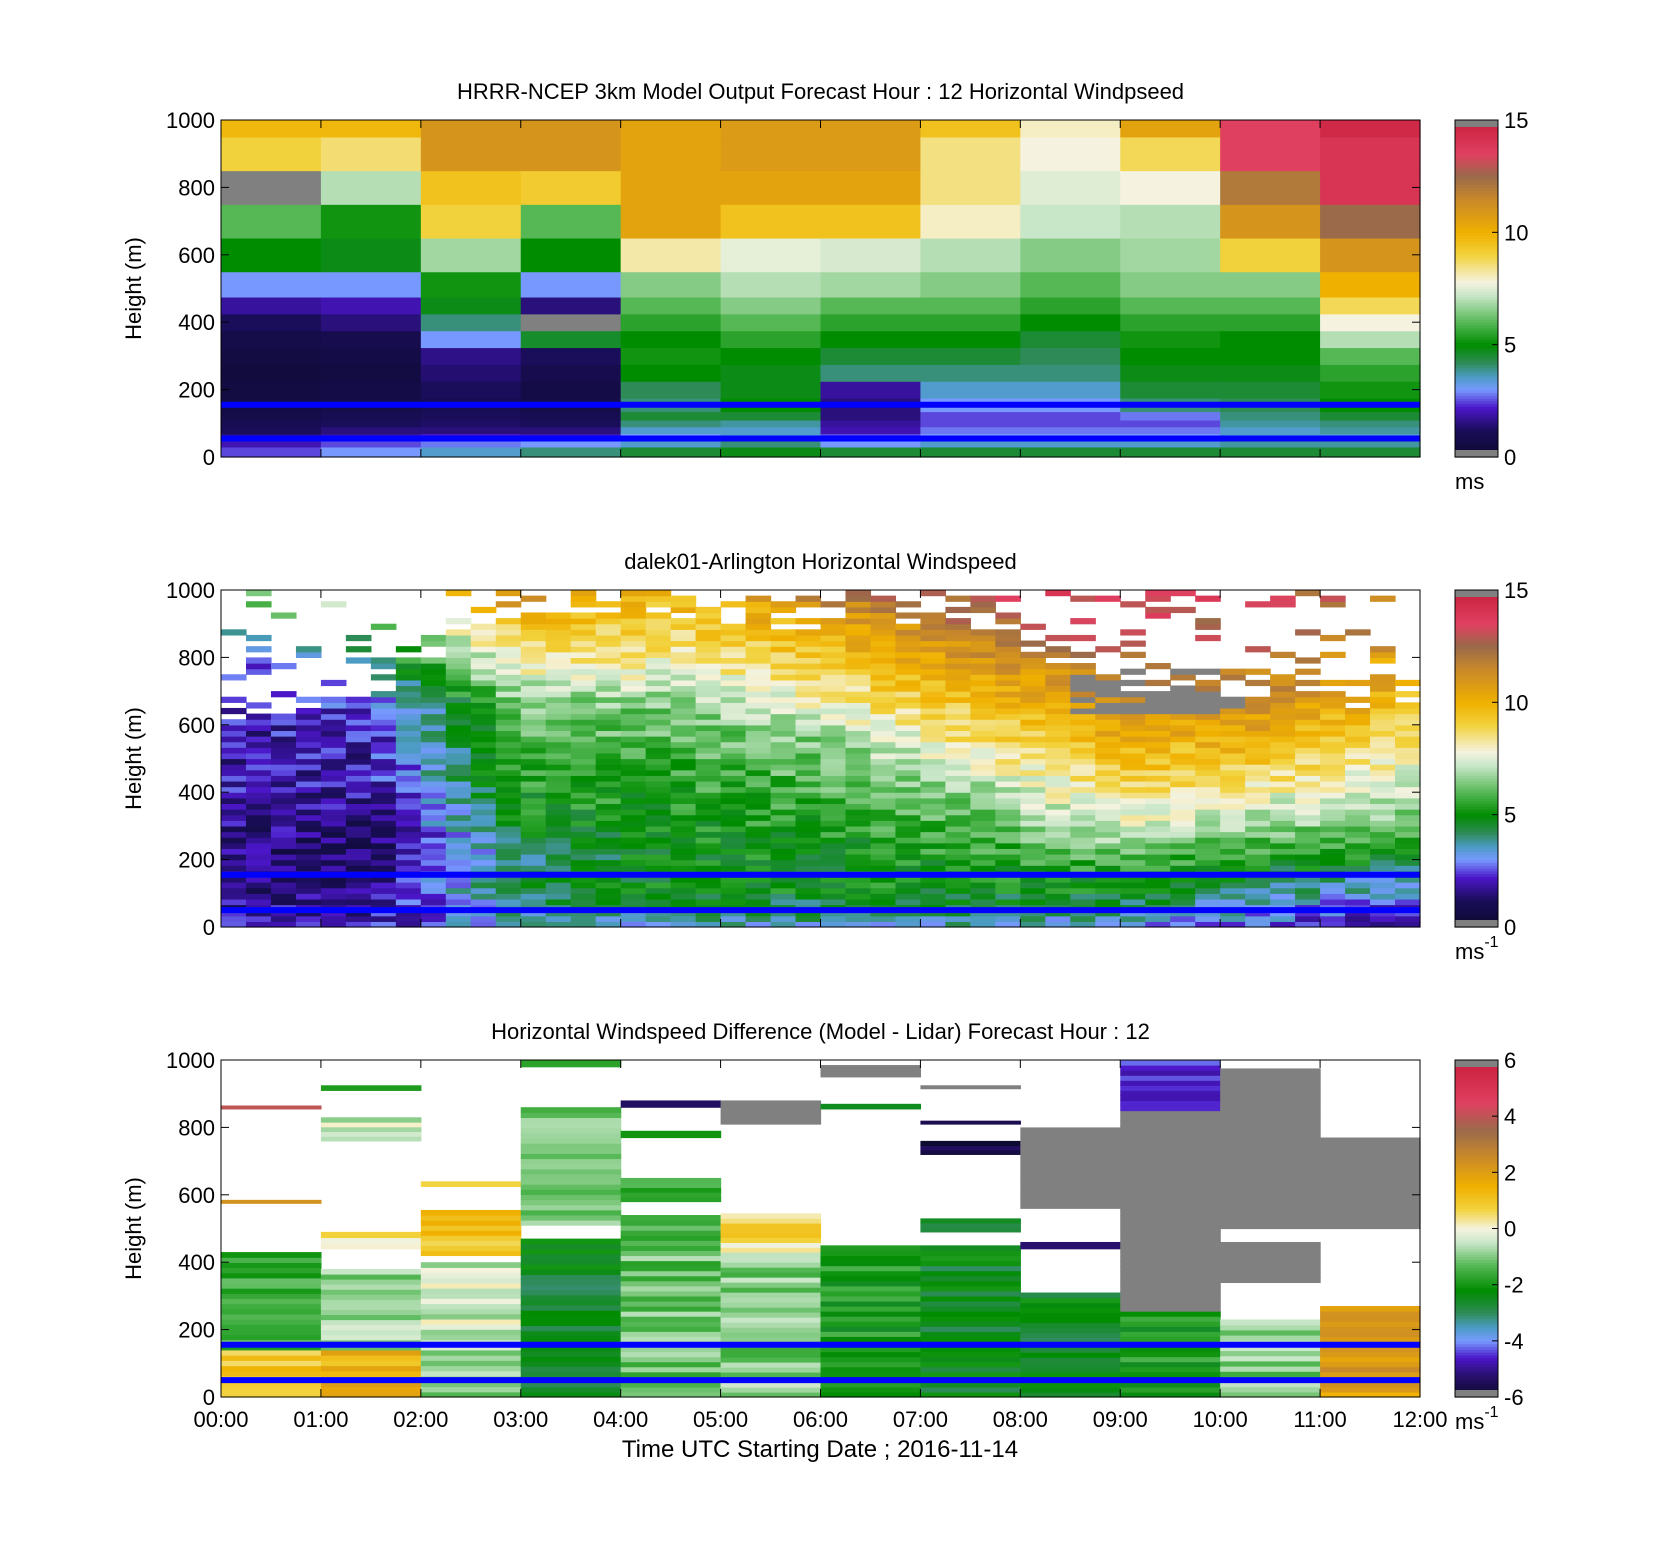 This screenshot has height=1566, width=1680. I want to click on y-tick-label: 400, so click(196, 1262).